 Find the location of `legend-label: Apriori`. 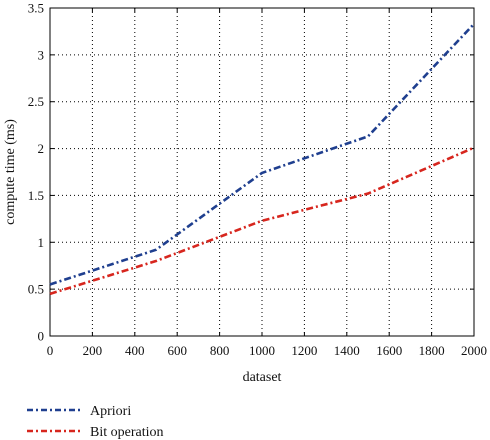

legend-label: Apriori is located at coordinates (110, 411).